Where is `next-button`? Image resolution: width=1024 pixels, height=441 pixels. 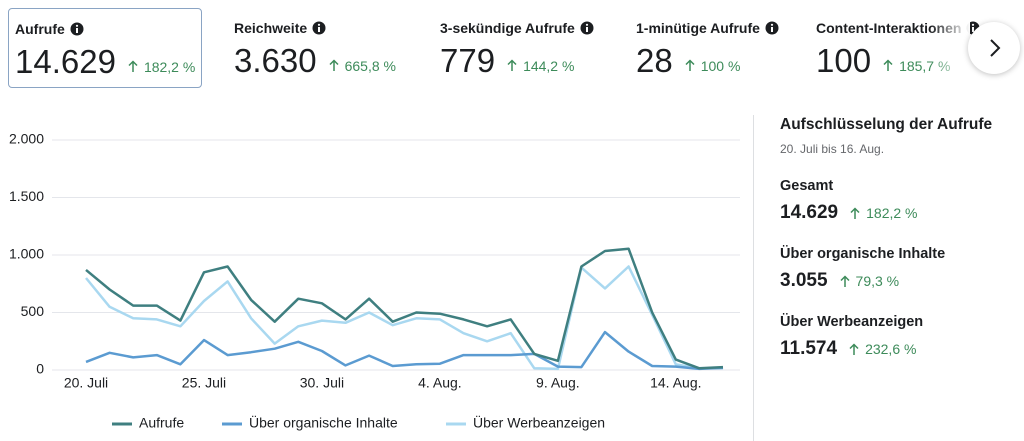 next-button is located at coordinates (994, 48).